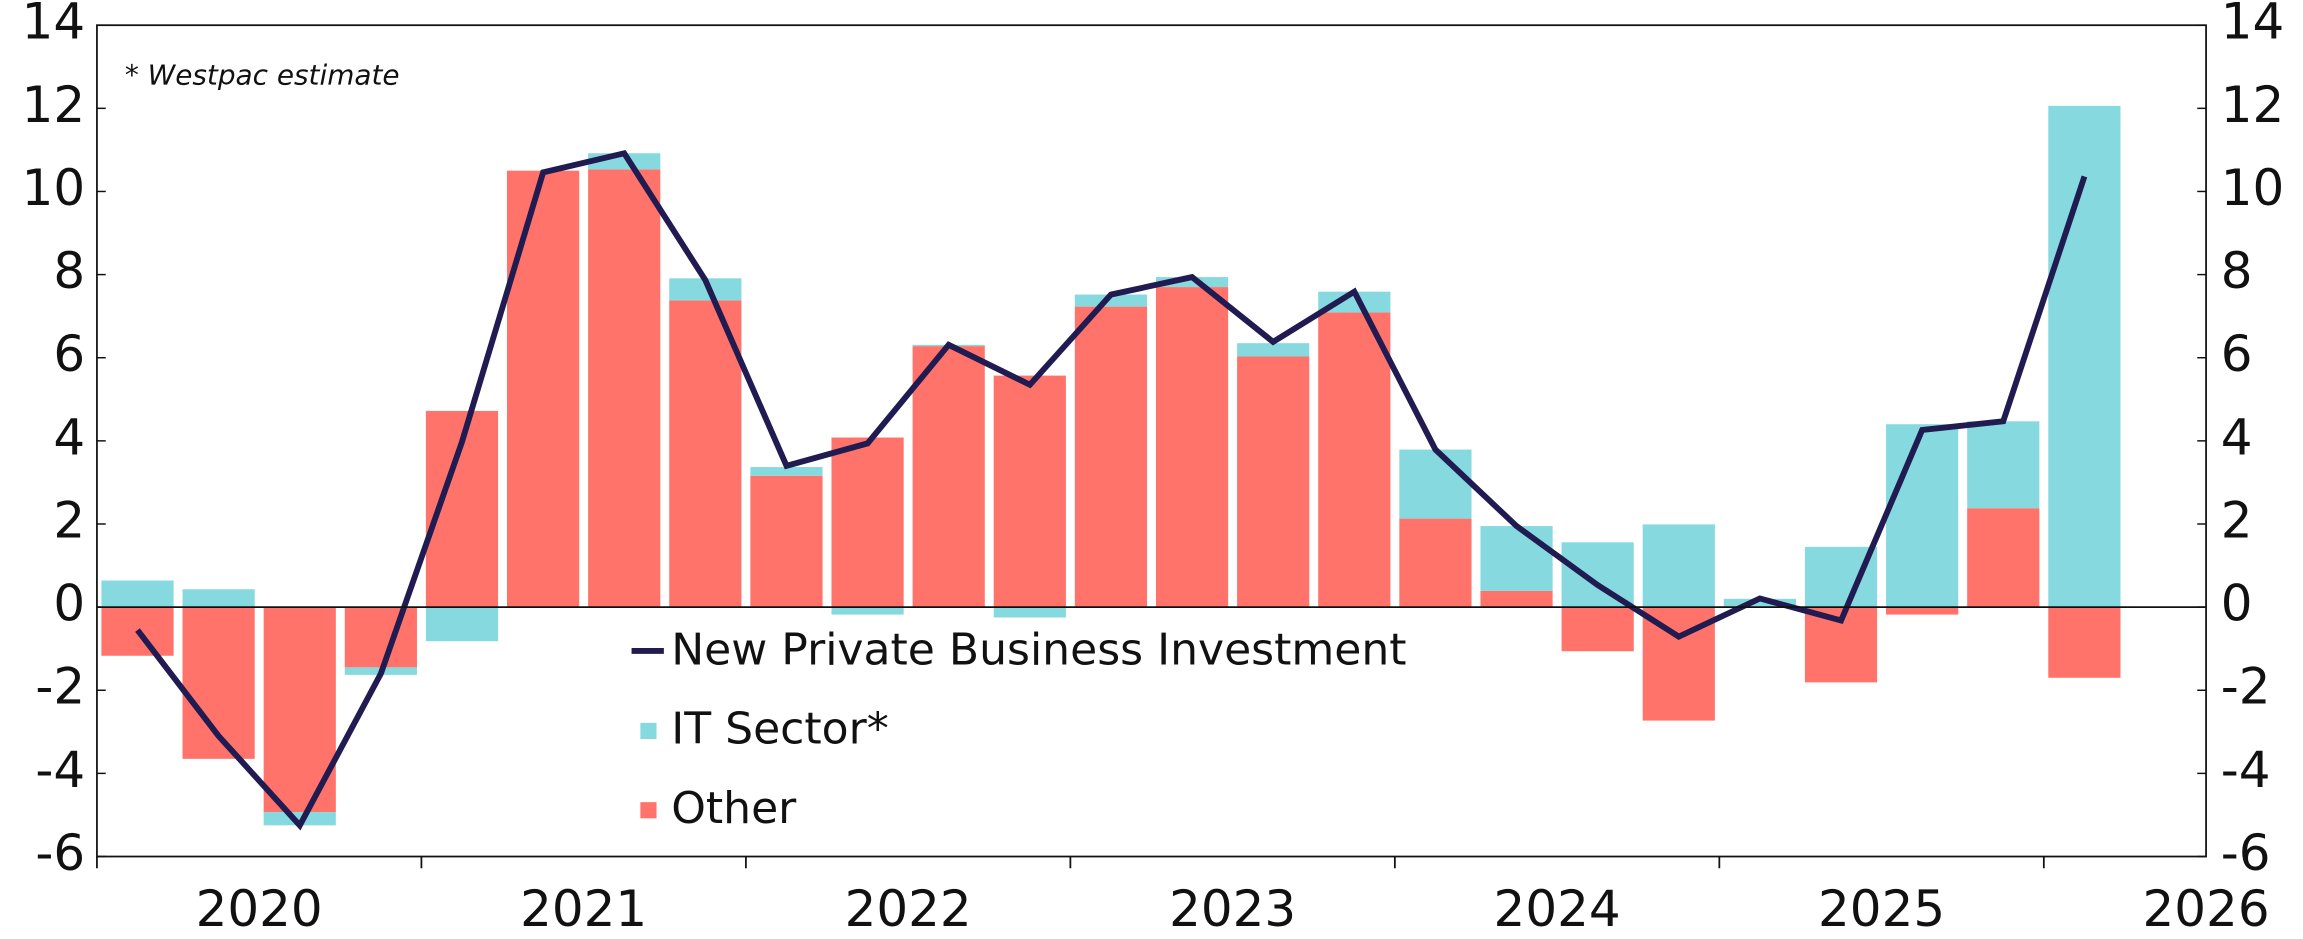 Image resolution: width=2303 pixels, height=939 pixels. What do you see at coordinates (2237, 271) in the screenshot?
I see `y2-tick-label: 8` at bounding box center [2237, 271].